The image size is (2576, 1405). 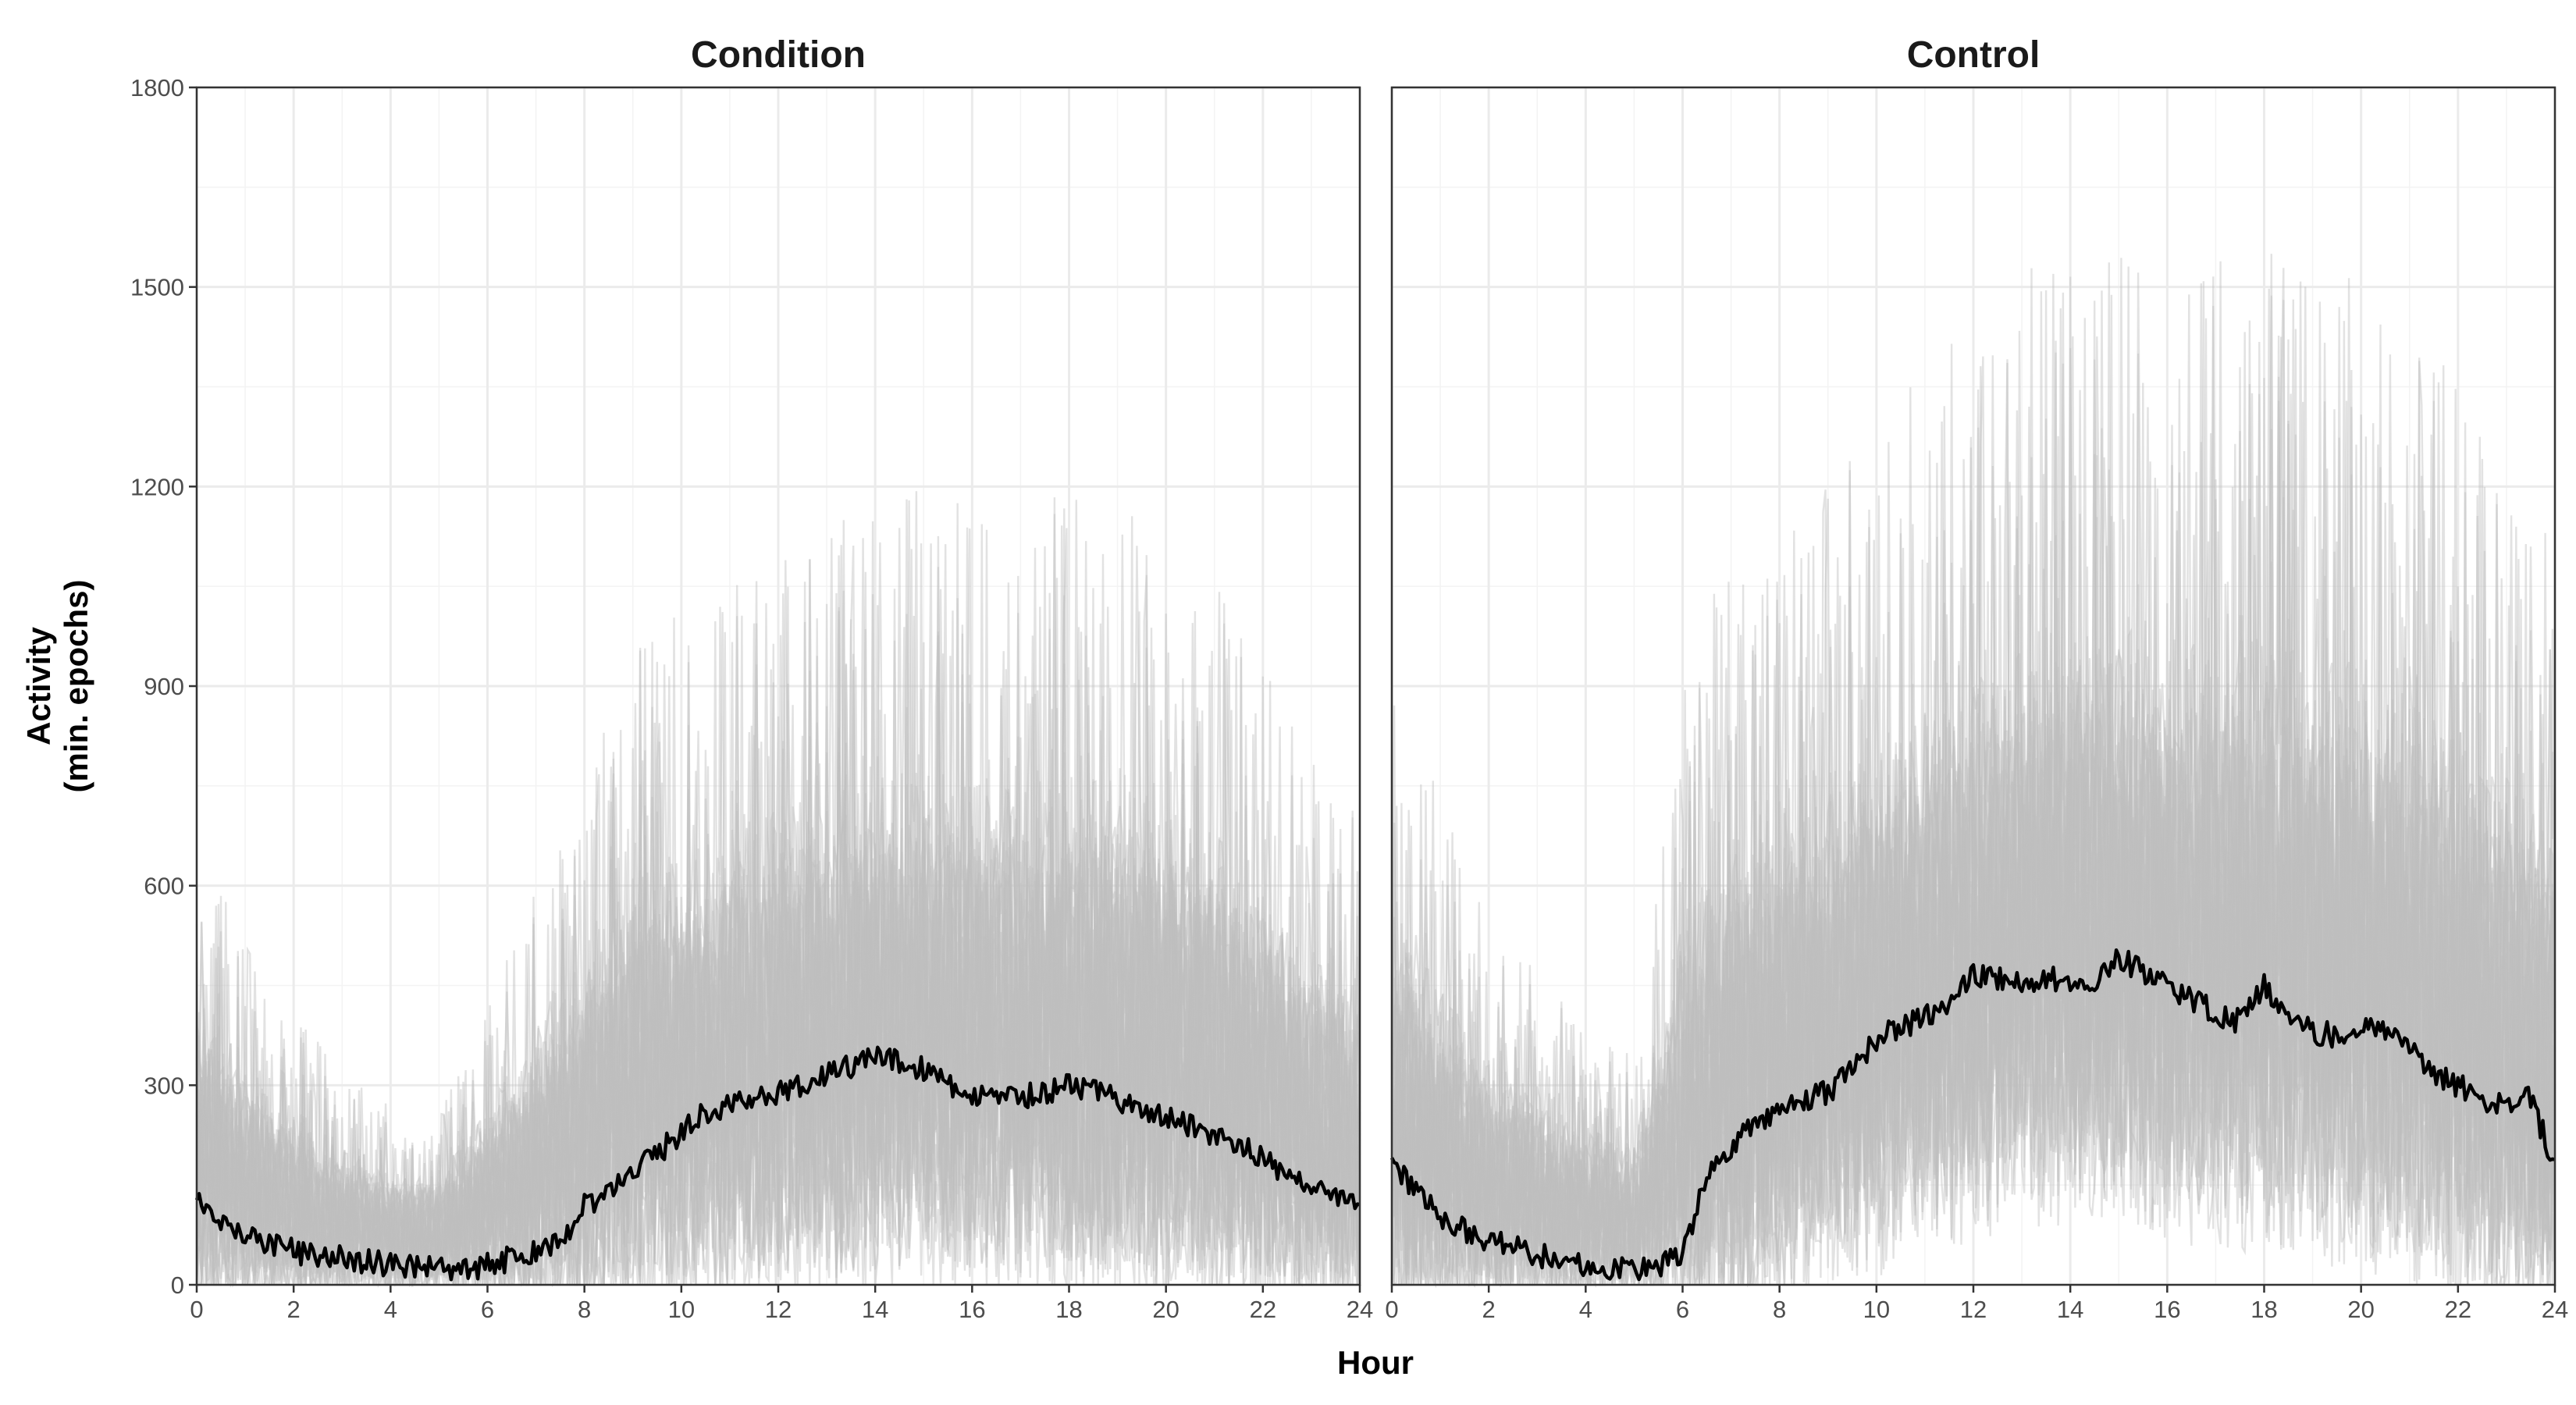 What do you see at coordinates (1375, 1362) in the screenshot?
I see `x-axis-title: Hour` at bounding box center [1375, 1362].